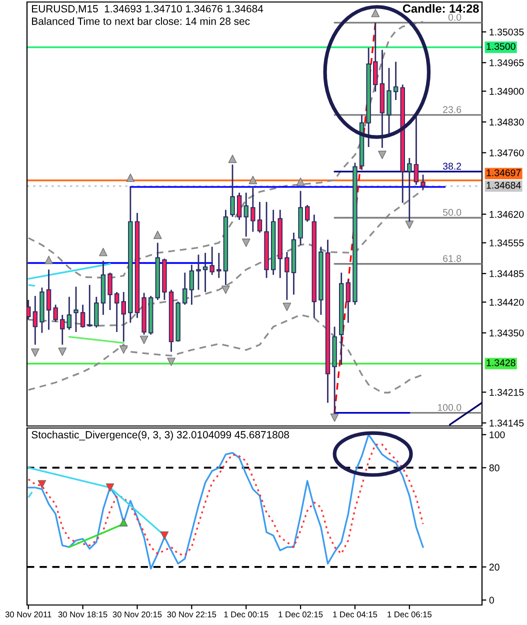 This screenshot has width=527, height=625. I want to click on y-tick-label: 1.34420, so click(507, 302).